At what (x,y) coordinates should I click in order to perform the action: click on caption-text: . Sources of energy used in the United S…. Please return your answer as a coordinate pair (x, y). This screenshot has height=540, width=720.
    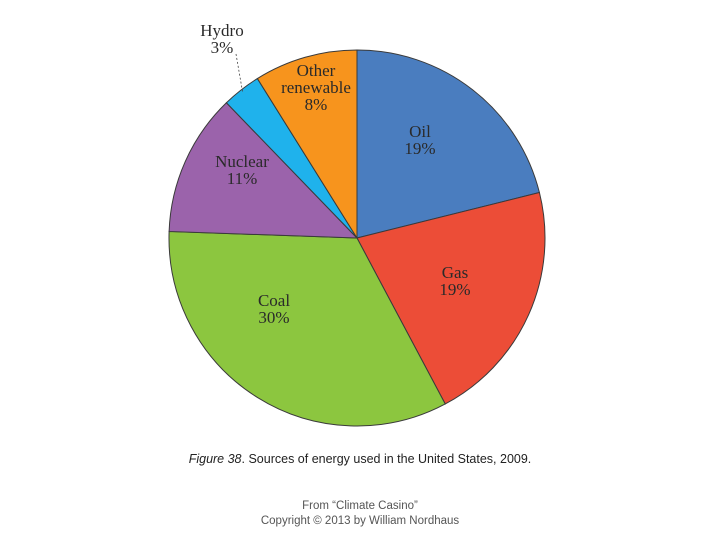
    Looking at the image, I should click on (386, 459).